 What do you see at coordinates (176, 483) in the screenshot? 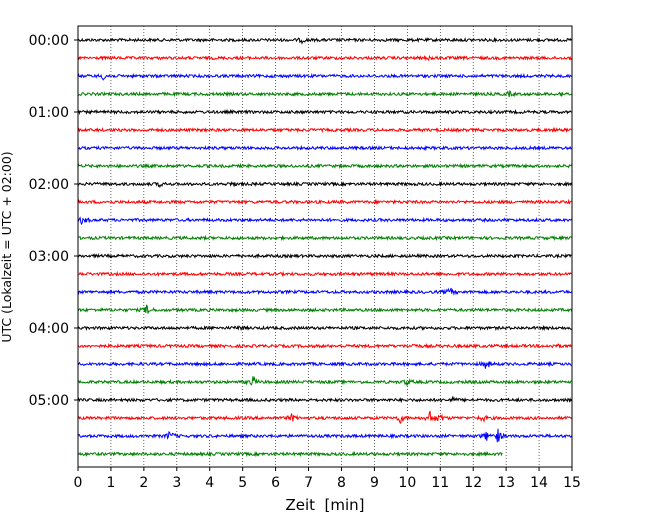
I see `x-tick-label-3: 3` at bounding box center [176, 483].